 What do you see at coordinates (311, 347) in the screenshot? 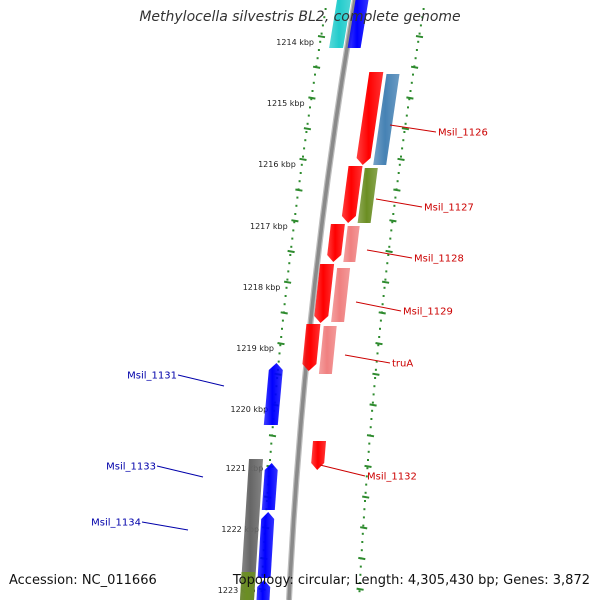
I see `gene-trua` at bounding box center [311, 347].